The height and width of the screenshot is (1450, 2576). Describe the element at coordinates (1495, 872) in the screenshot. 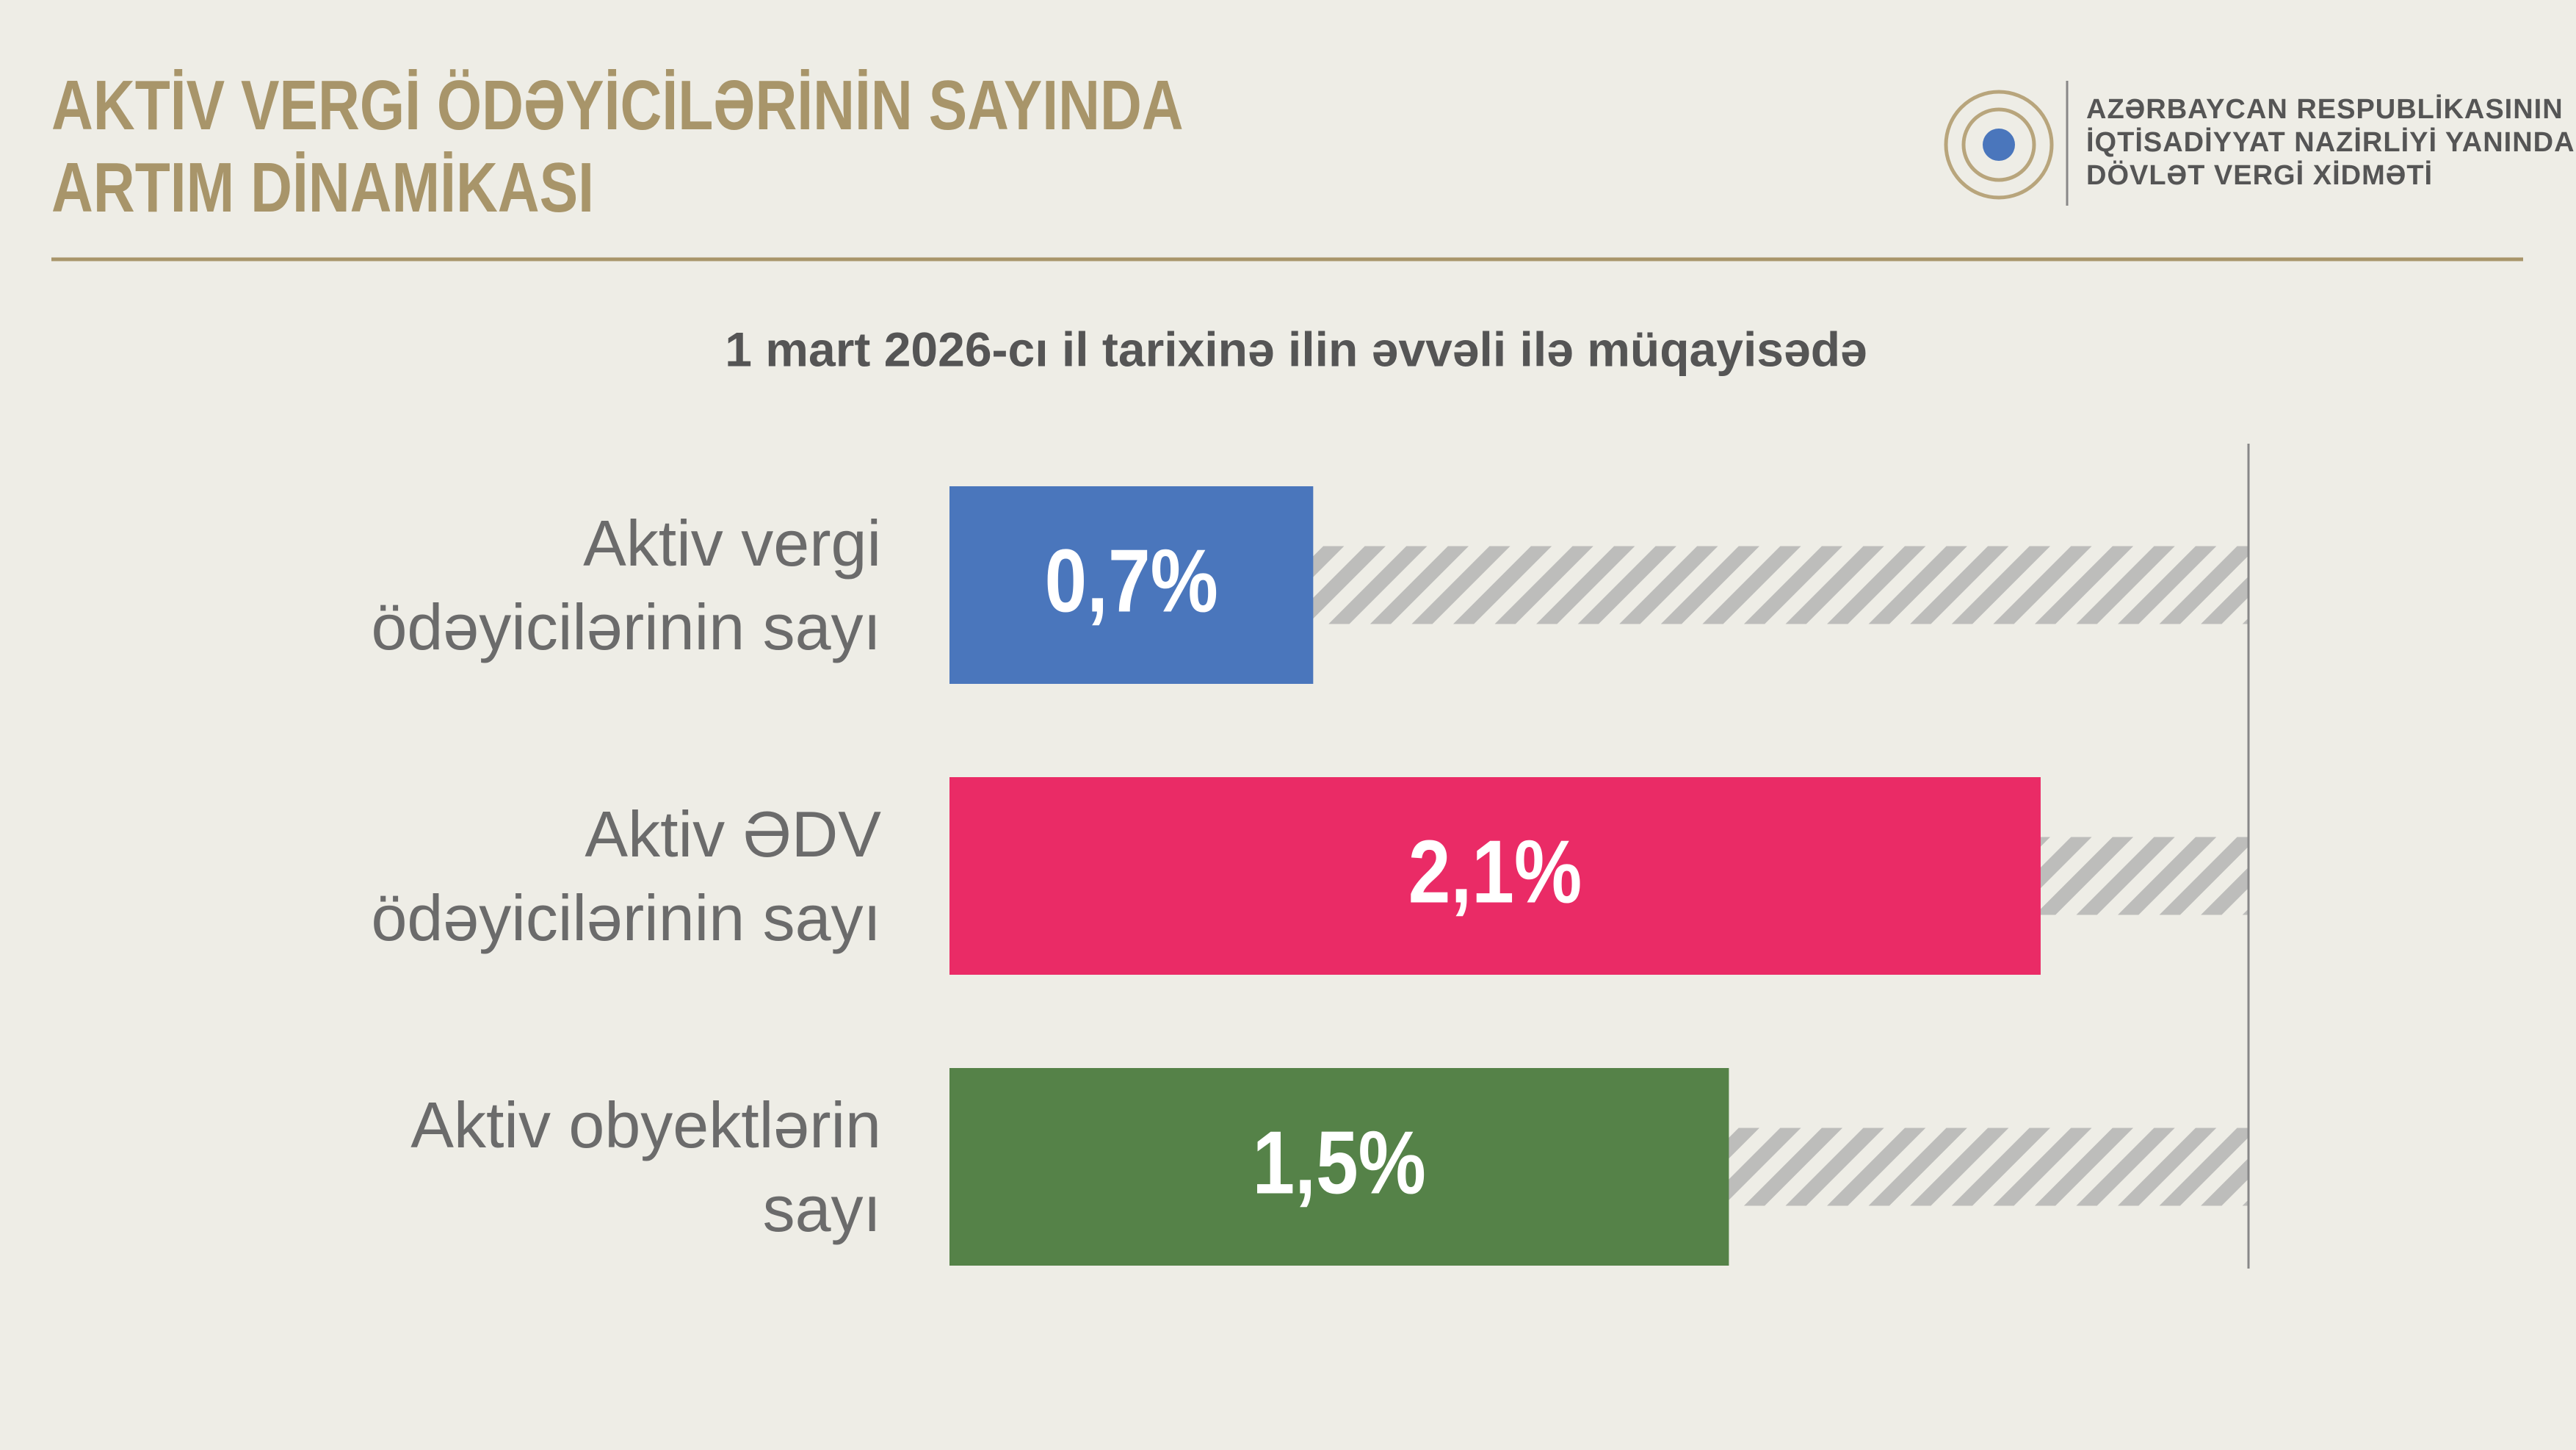

I see `value-label: 2,1%` at that location.